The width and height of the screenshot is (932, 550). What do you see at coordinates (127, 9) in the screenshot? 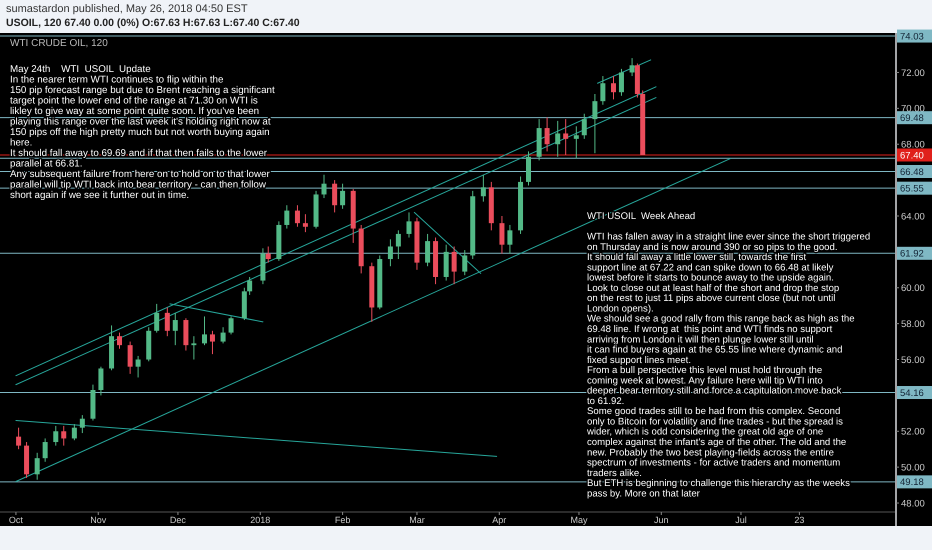
I see `text: sumastardon published, May 26, 2018 04:50 EST` at bounding box center [127, 9].